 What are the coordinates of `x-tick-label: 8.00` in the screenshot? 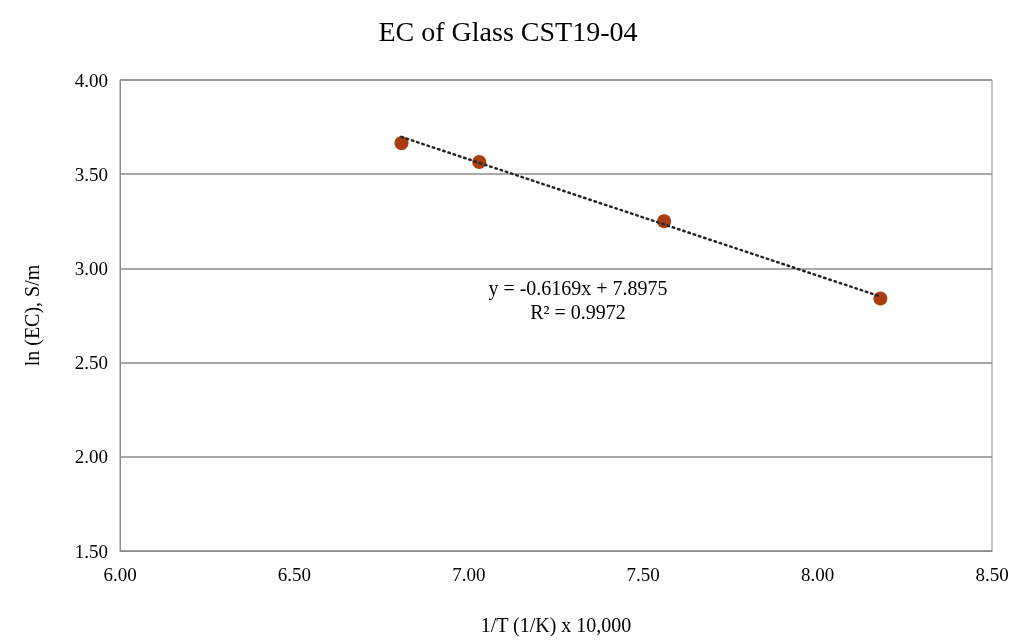 It's located at (817, 574).